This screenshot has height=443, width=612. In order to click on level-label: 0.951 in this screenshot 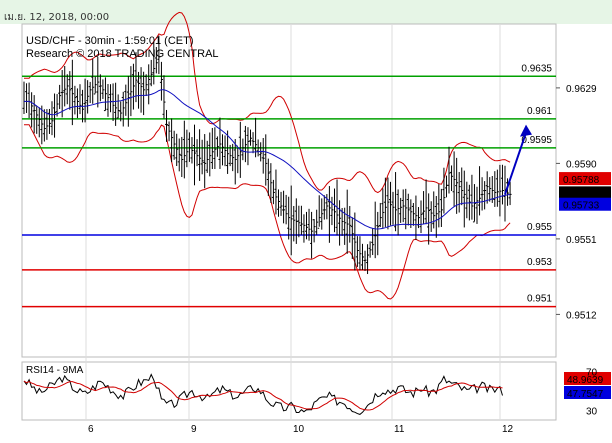, I will do `click(539, 299)`.